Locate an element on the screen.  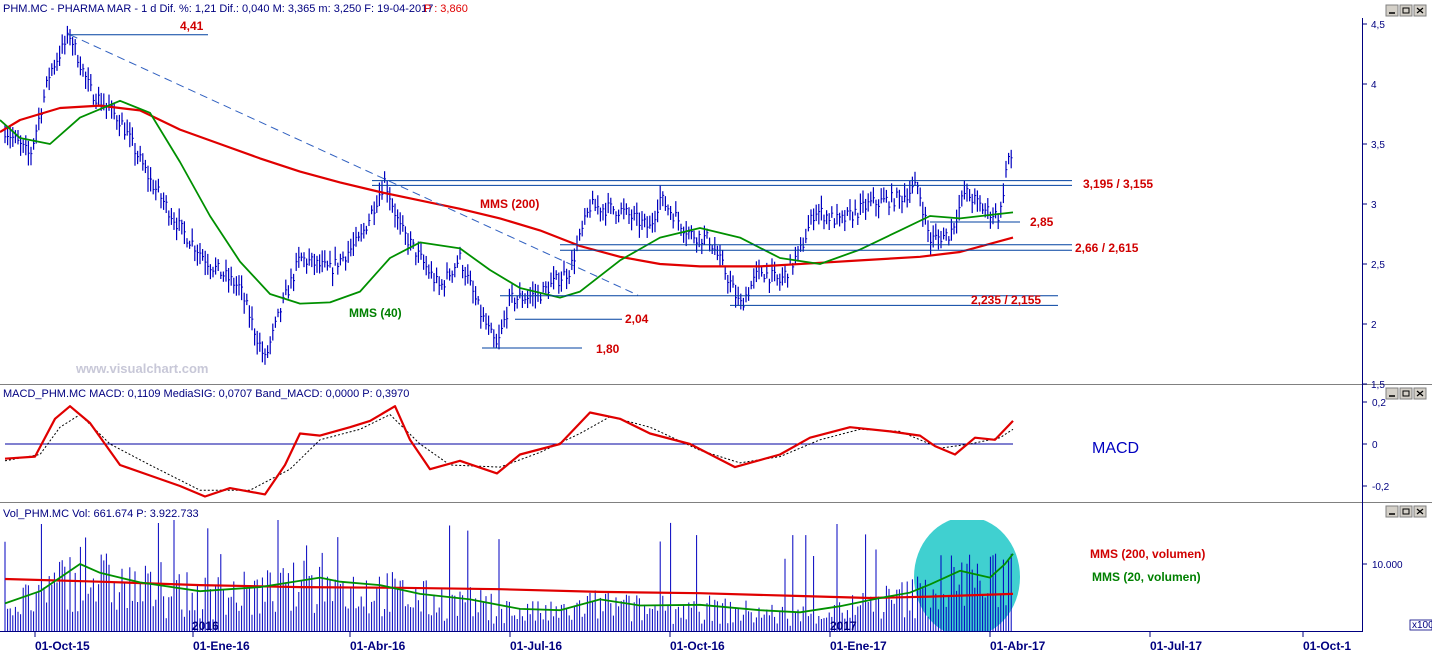
x-tick-label: 01-Jul-17 is located at coordinates (1176, 645).